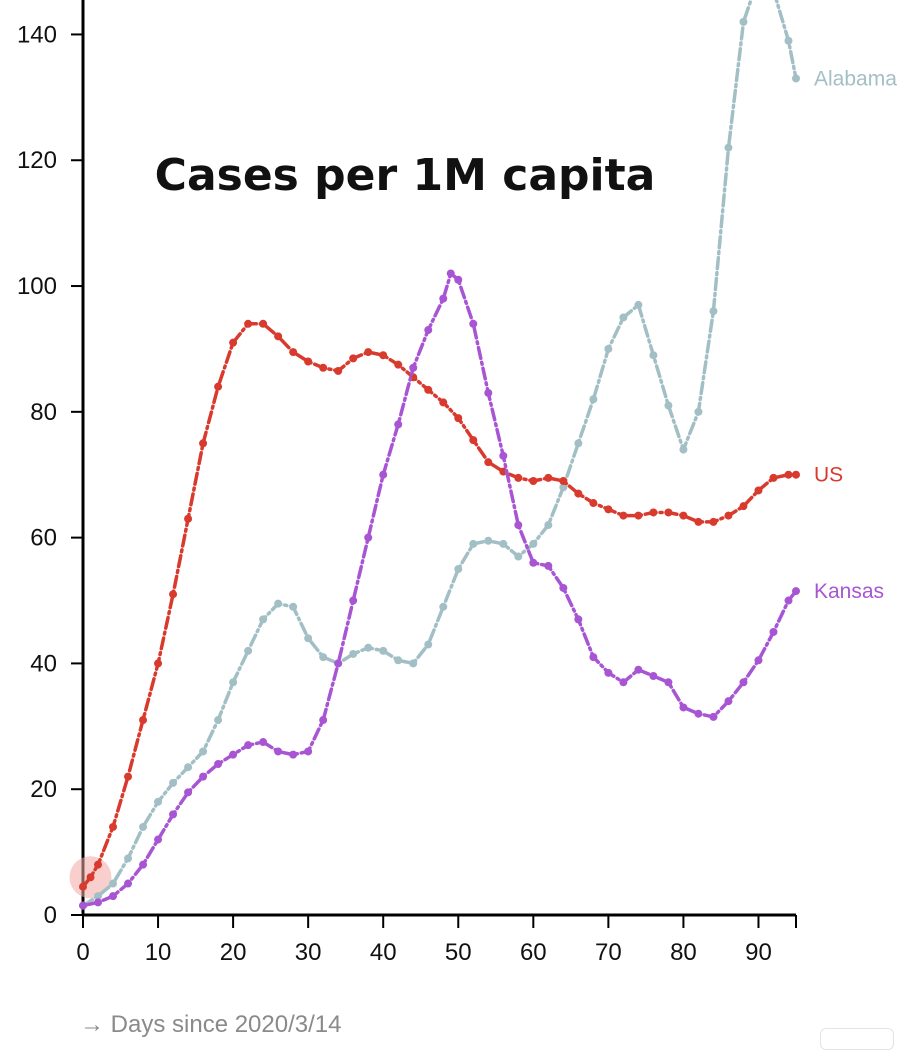 The image size is (920, 1050). I want to click on y-tick-label: 60, so click(43, 538).